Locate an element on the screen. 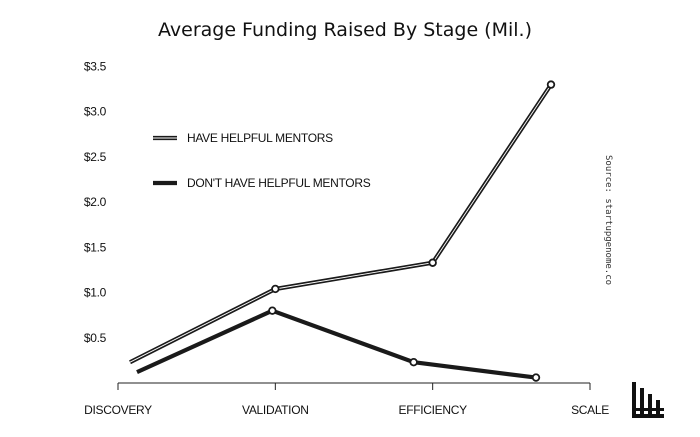 Image resolution: width=700 pixels, height=437 pixels. y-tick-label: $1.0 is located at coordinates (95, 293).